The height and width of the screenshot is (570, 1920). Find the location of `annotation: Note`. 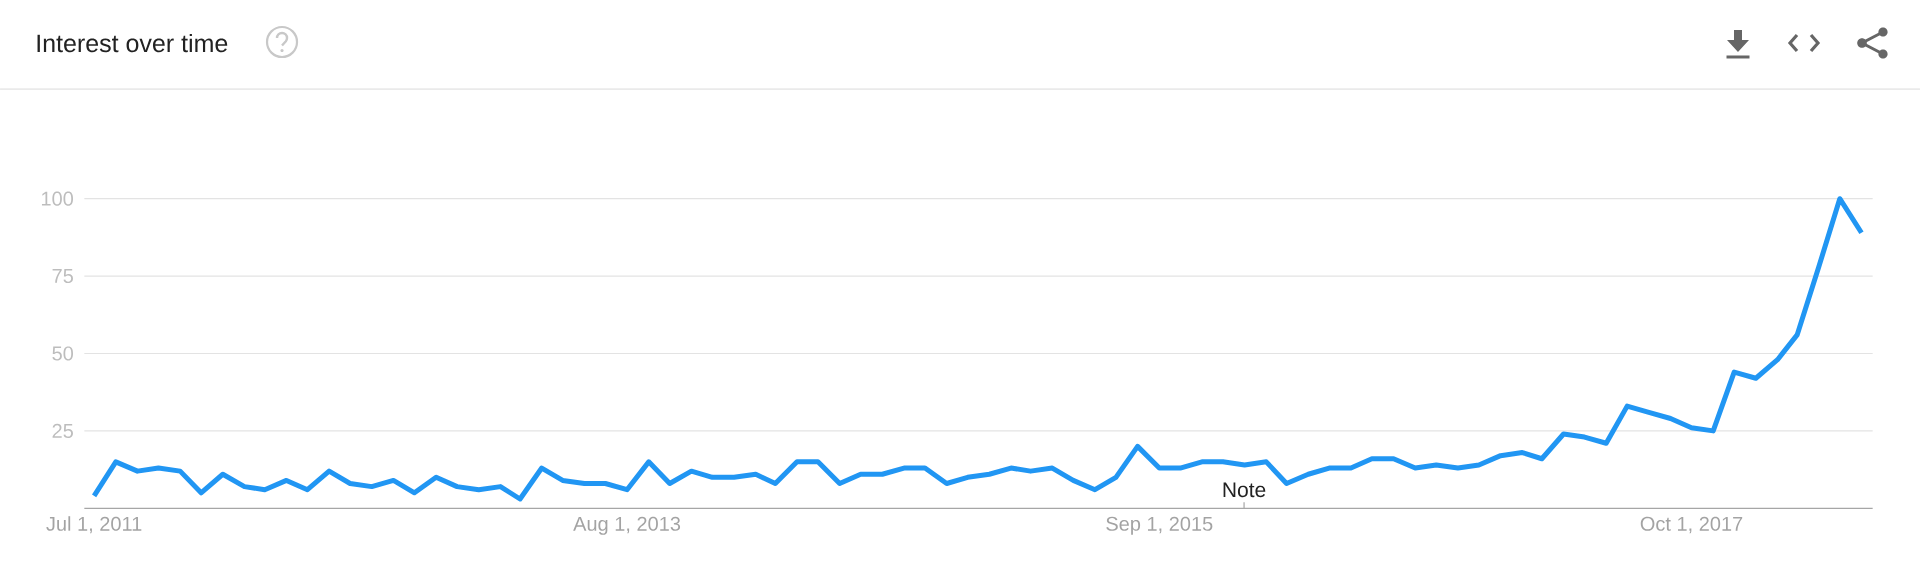

annotation: Note is located at coordinates (1244, 490).